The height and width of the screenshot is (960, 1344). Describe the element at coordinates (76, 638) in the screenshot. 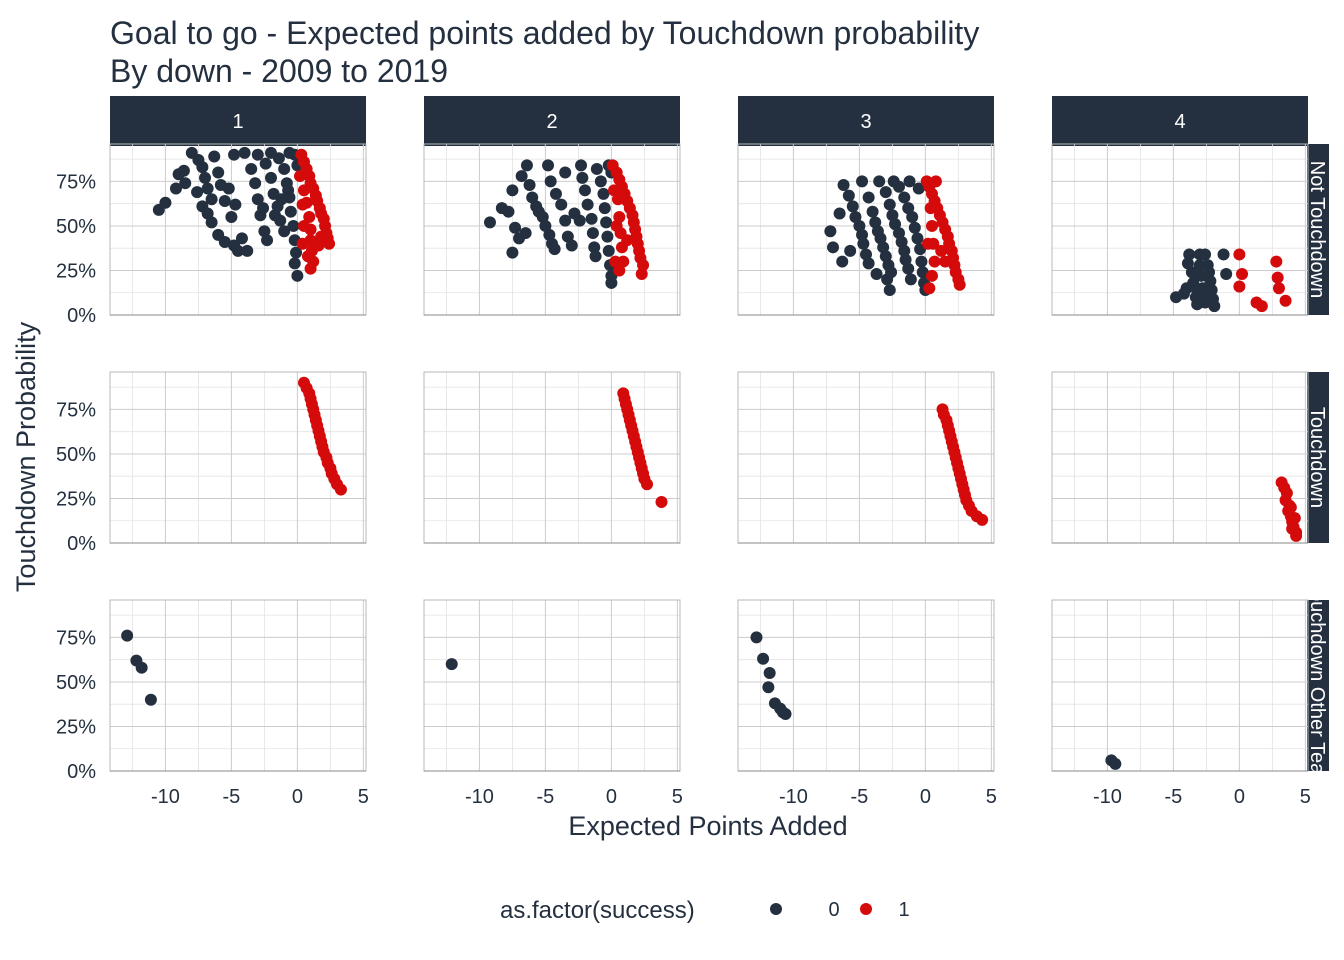

I see `y-tick-label: 75%` at that location.